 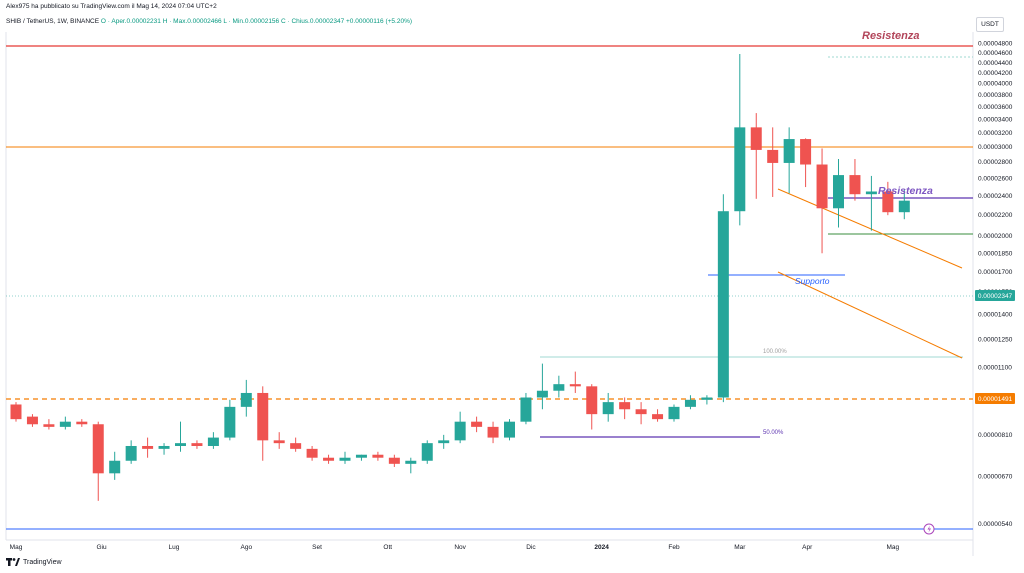 I want to click on x-tick-label: Feb, so click(x=674, y=547).